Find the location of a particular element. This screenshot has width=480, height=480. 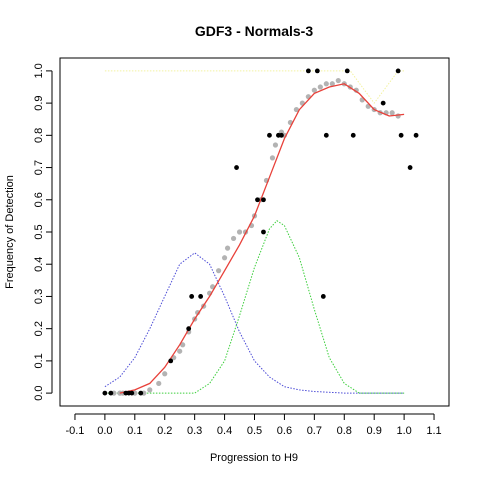

chart-title: GDF3 - Normals-3 is located at coordinates (254, 31).